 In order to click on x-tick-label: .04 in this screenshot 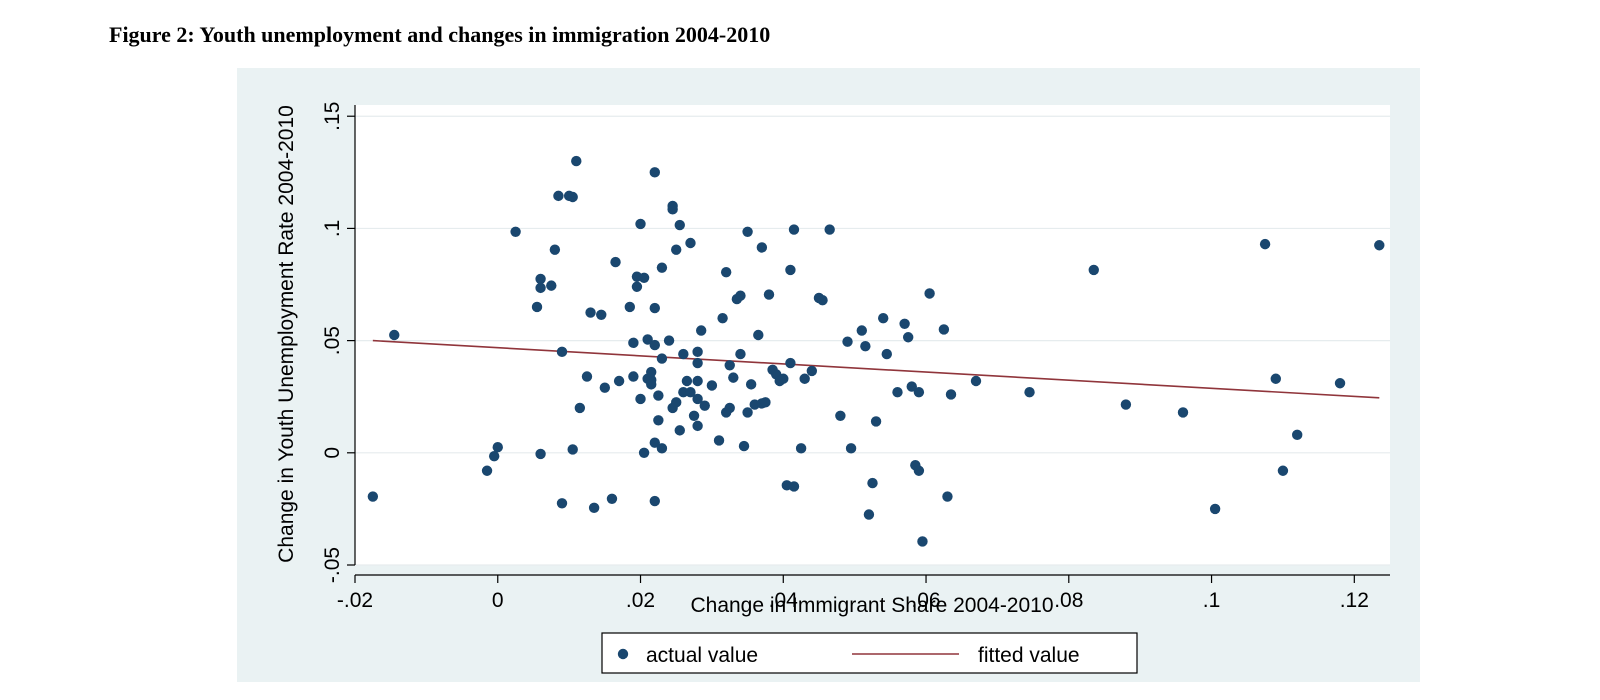, I will do `click(784, 600)`.